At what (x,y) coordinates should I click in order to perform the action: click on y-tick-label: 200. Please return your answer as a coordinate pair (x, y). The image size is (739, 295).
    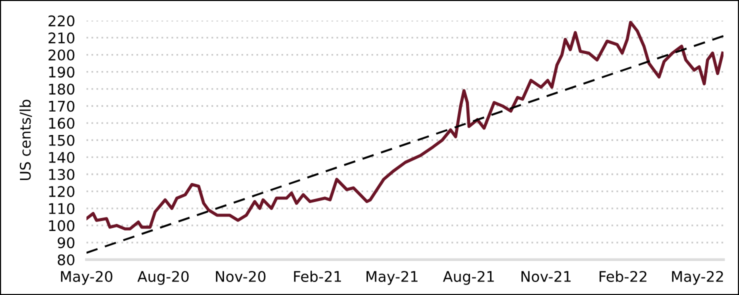
    Looking at the image, I should click on (61, 55).